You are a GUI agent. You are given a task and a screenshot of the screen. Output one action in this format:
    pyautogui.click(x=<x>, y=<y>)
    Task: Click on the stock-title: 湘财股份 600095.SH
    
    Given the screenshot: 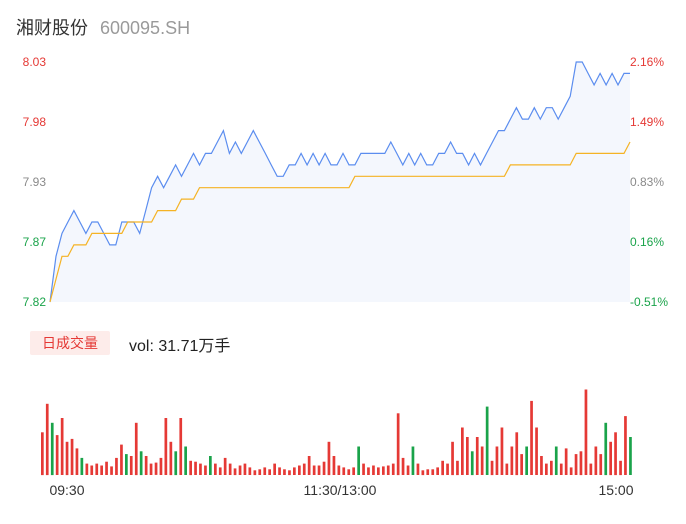 What is the action you would take?
    pyautogui.click(x=103, y=27)
    